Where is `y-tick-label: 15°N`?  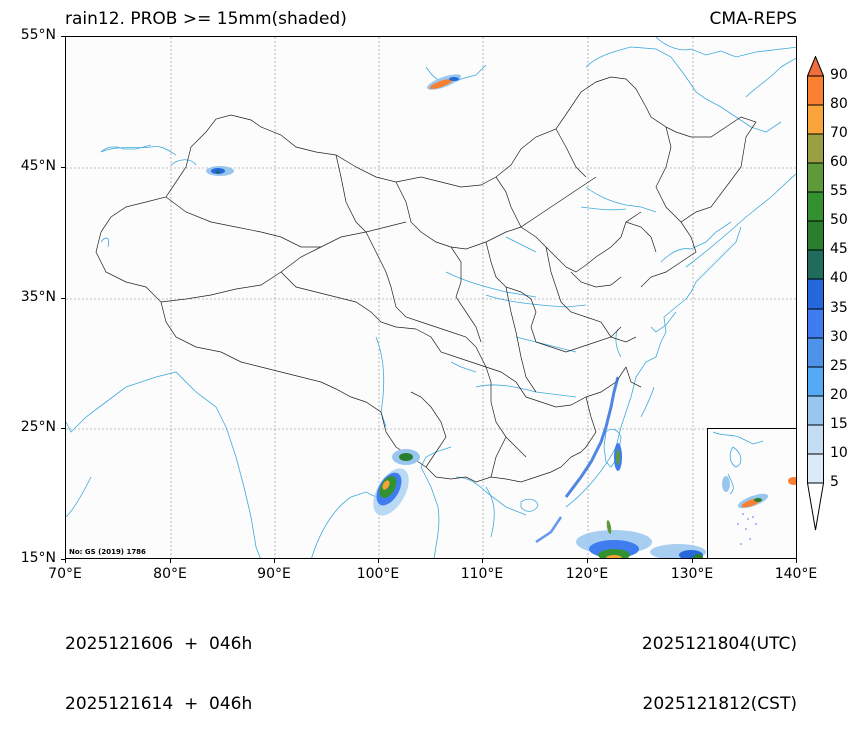 y-tick-label: 15°N is located at coordinates (38, 558).